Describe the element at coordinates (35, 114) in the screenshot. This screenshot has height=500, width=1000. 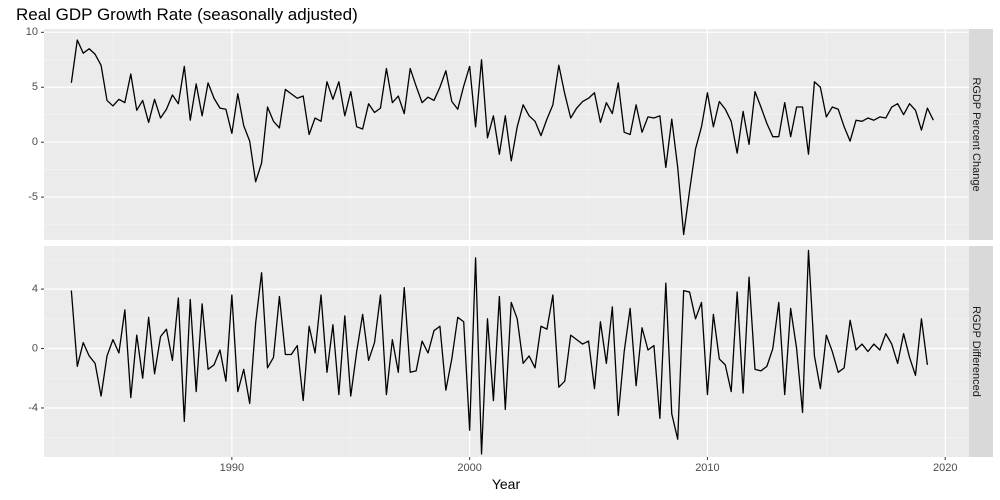
I see `panel-top-y-ticks: -5 0 5 10` at that location.